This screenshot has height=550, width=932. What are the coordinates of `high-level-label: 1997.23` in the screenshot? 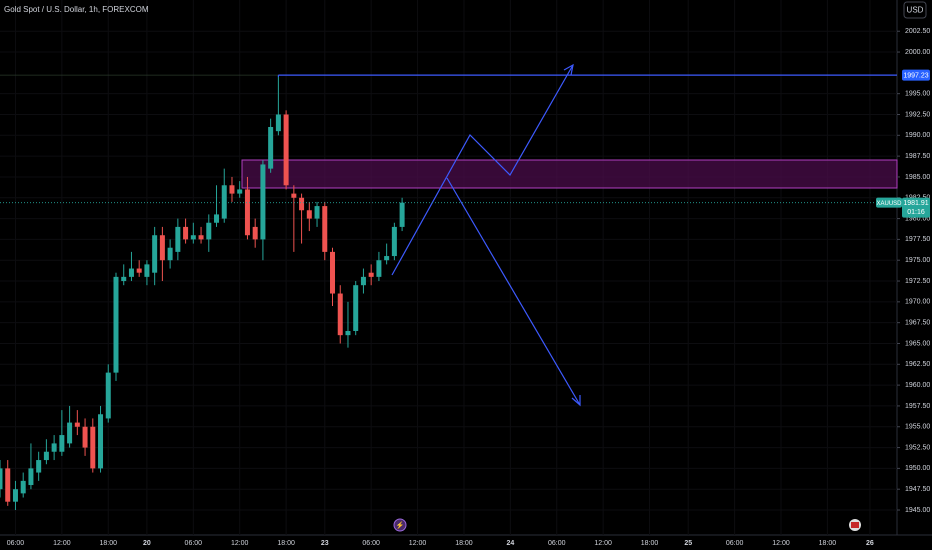 It's located at (915, 75).